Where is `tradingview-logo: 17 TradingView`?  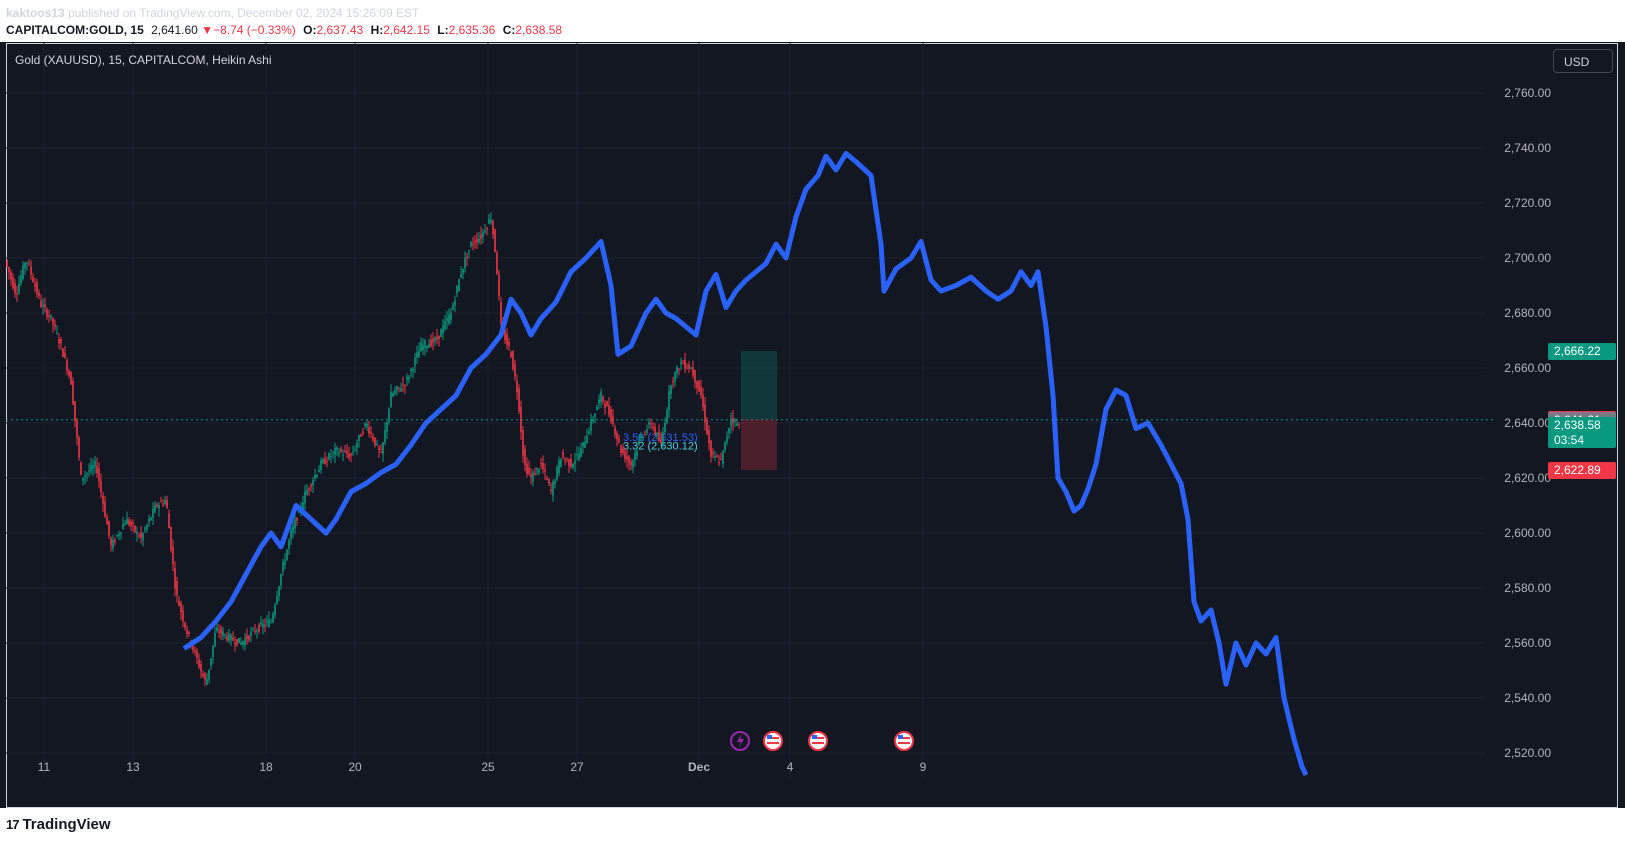
tradingview-logo: 17 TradingView is located at coordinates (58, 824).